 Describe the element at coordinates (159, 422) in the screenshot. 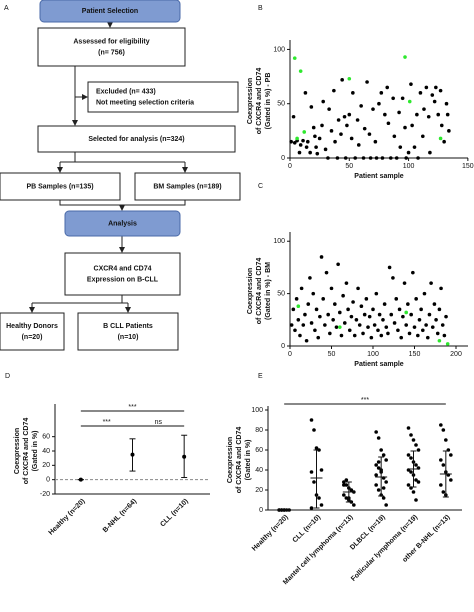

I see `sig-label: ns` at that location.